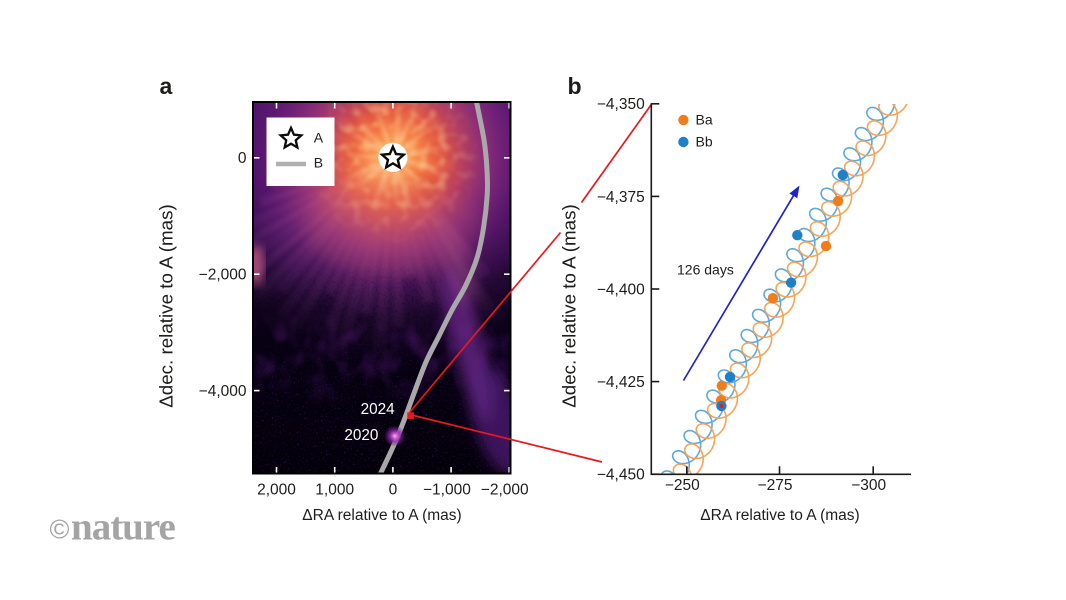 Image resolution: width=1066 pixels, height=600 pixels. Describe the element at coordinates (223, 391) in the screenshot. I see `svg-text: −4,000` at that location.